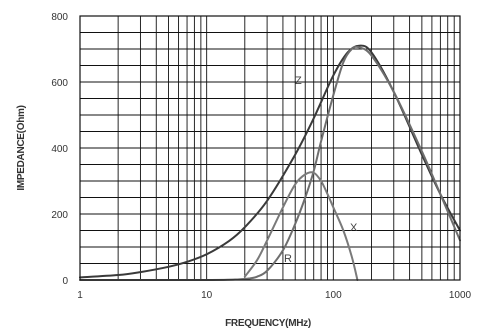  I want to click on series-label-r: R, so click(288, 259).